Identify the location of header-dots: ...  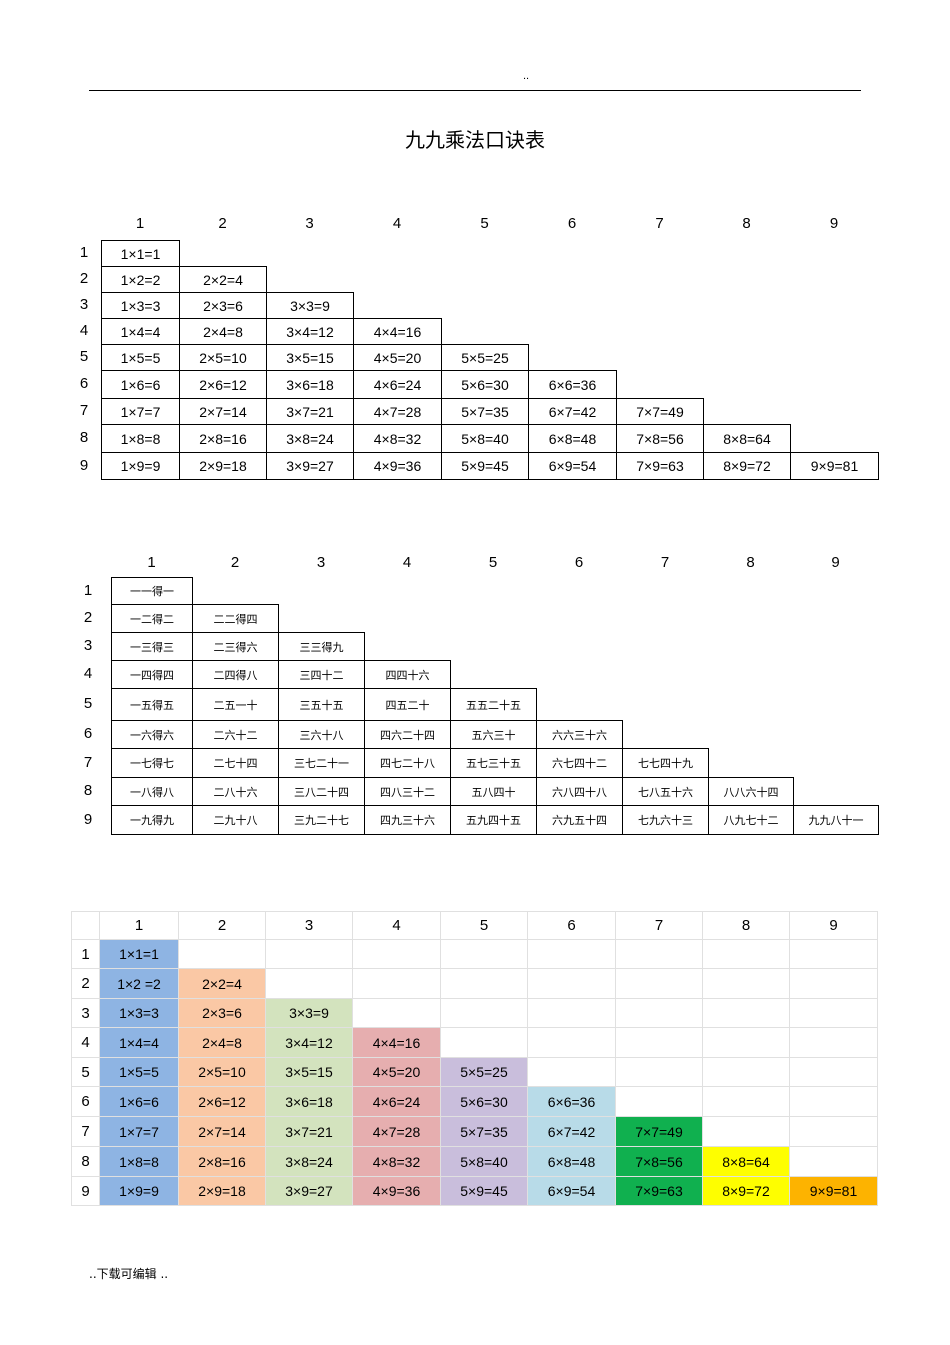
(526, 76).